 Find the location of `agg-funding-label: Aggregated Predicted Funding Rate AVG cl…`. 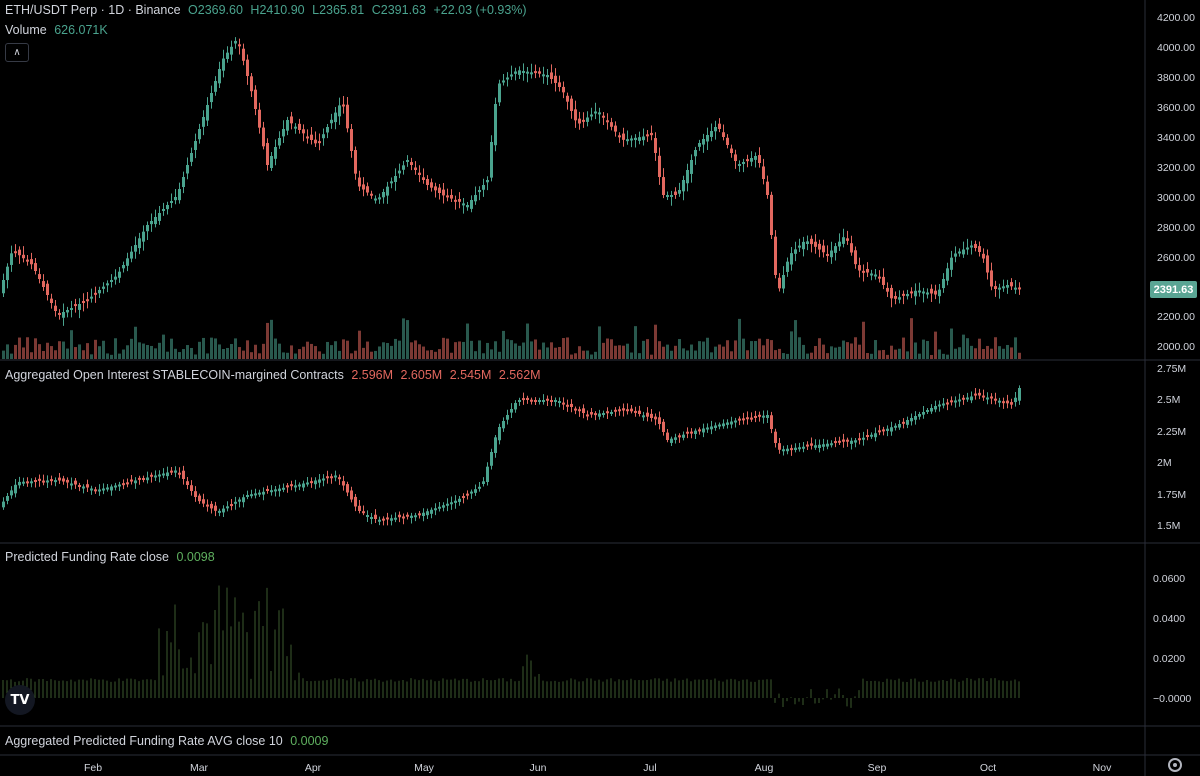

agg-funding-label: Aggregated Predicted Funding Rate AVG cl… is located at coordinates (144, 741).